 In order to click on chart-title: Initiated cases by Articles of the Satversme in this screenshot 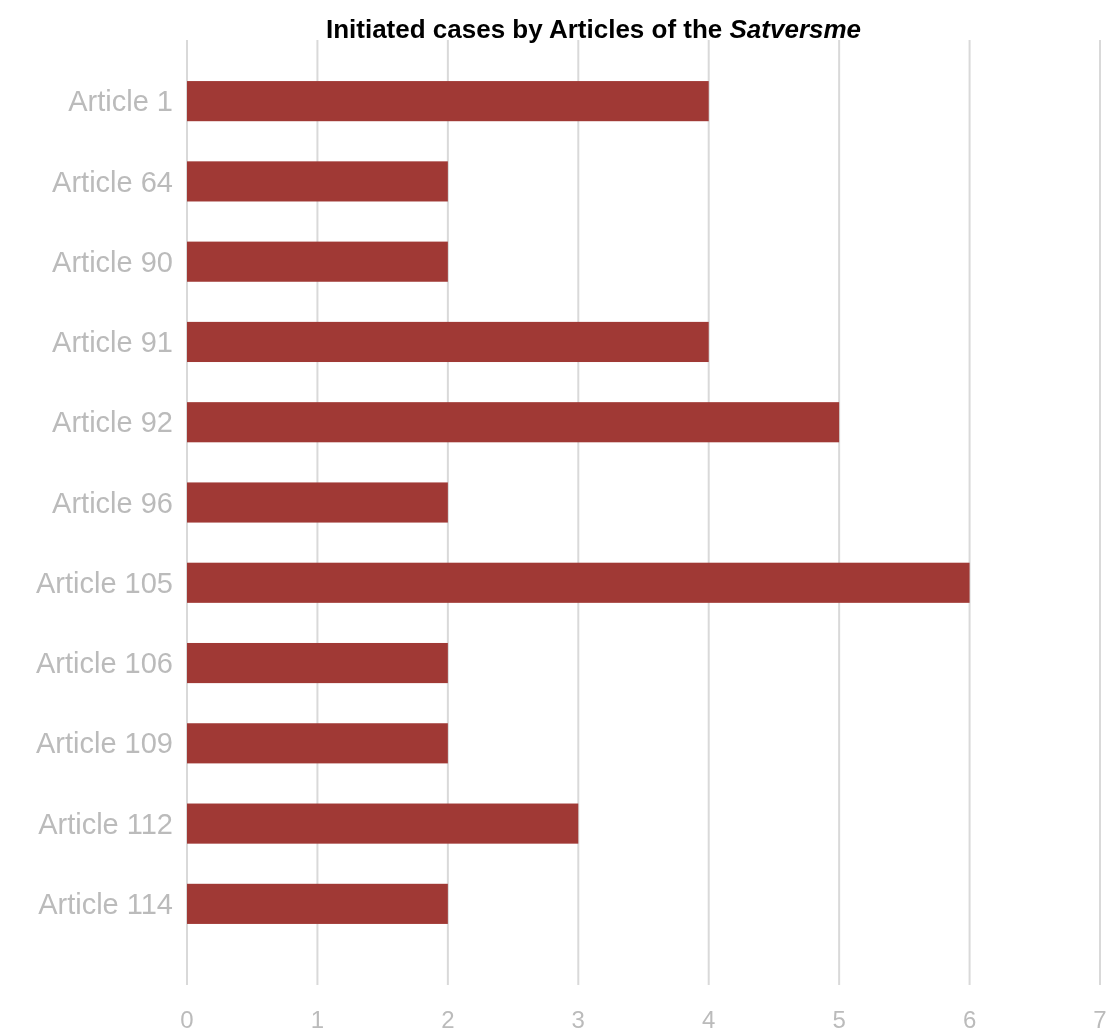, I will do `click(593, 29)`.